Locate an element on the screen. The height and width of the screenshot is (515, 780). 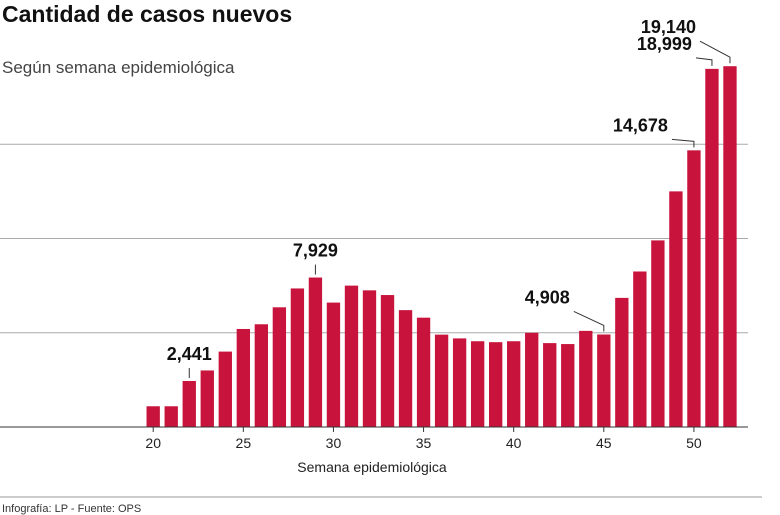
value-label: 2,441 is located at coordinates (189, 354).